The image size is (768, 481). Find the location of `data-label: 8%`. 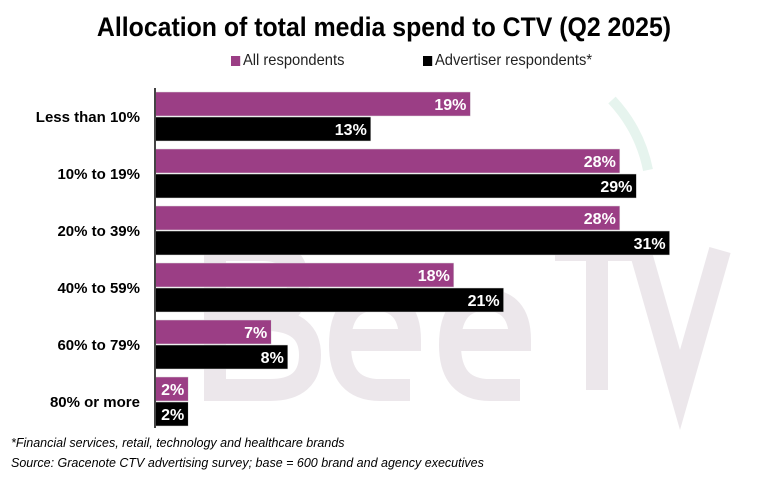

data-label: 8% is located at coordinates (272, 358).